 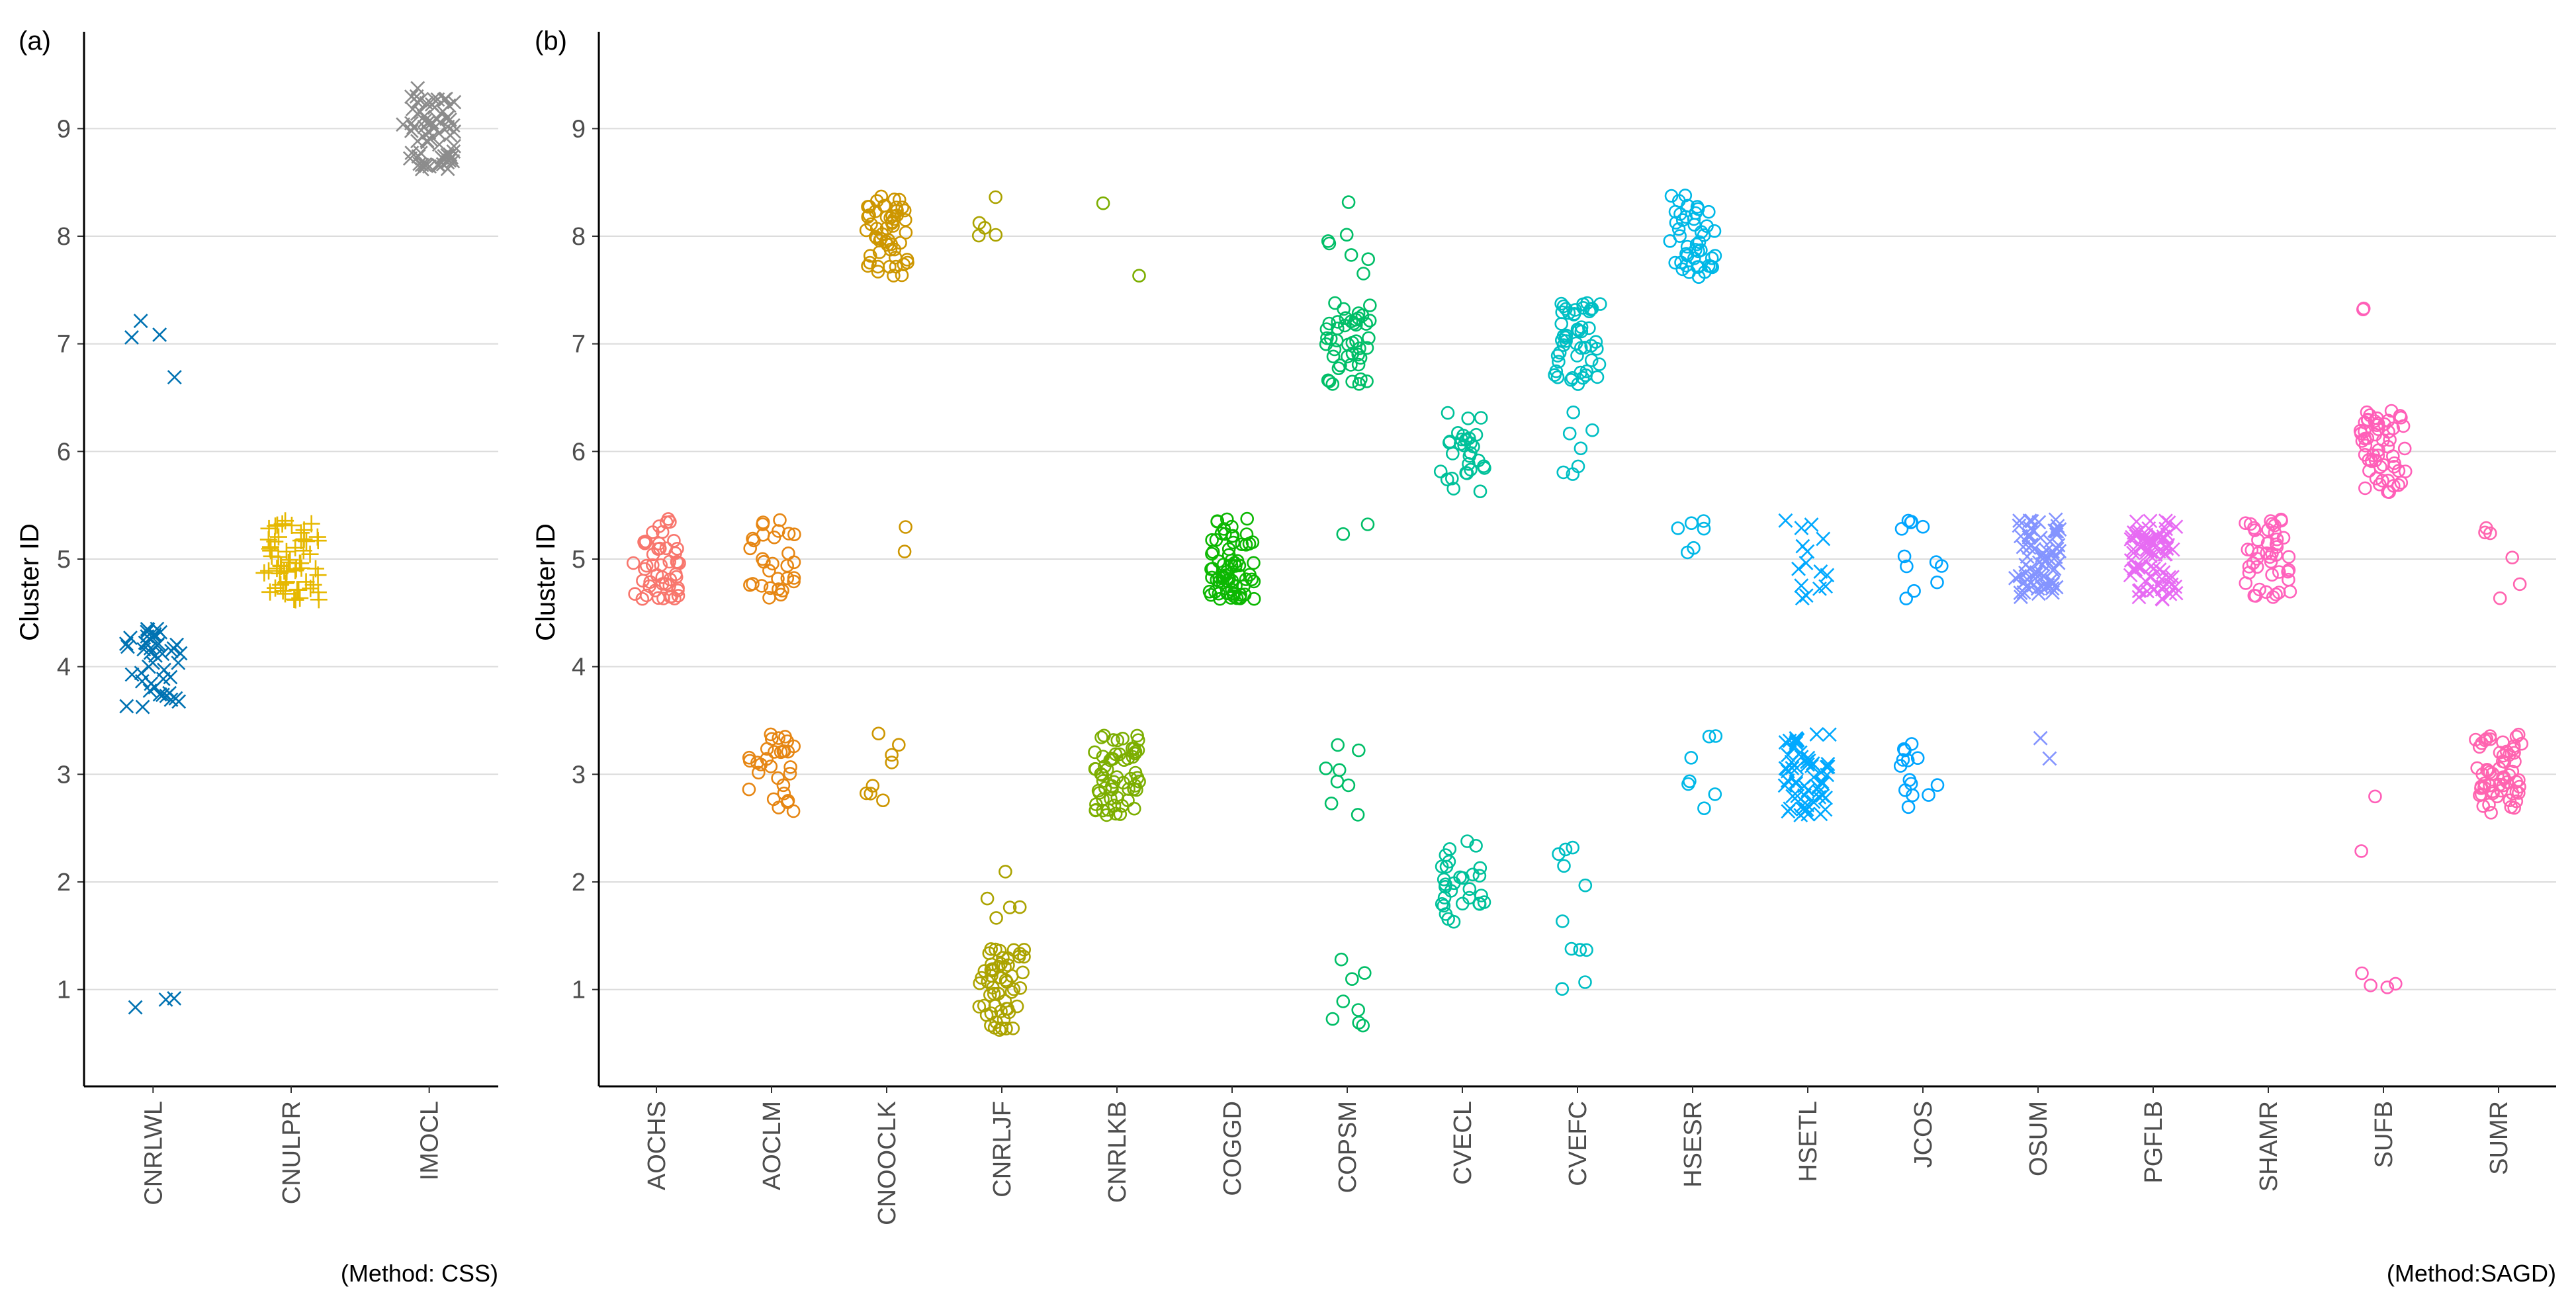 What do you see at coordinates (585, 560) in the screenshot?
I see `panel-b-y-ticks: 1 2 3 4 5 6 7 8 9` at bounding box center [585, 560].